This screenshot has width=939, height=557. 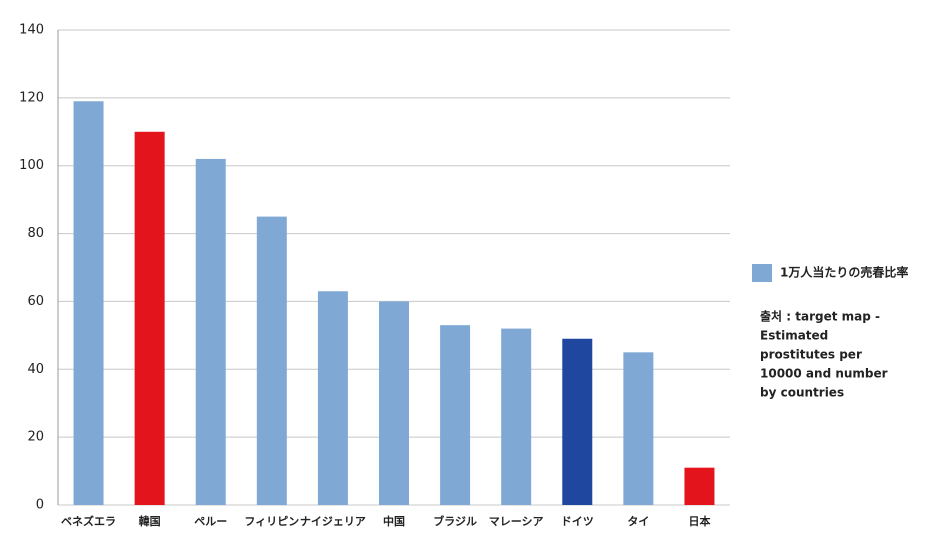 I want to click on x-tick-label: 韓国, so click(x=150, y=521).